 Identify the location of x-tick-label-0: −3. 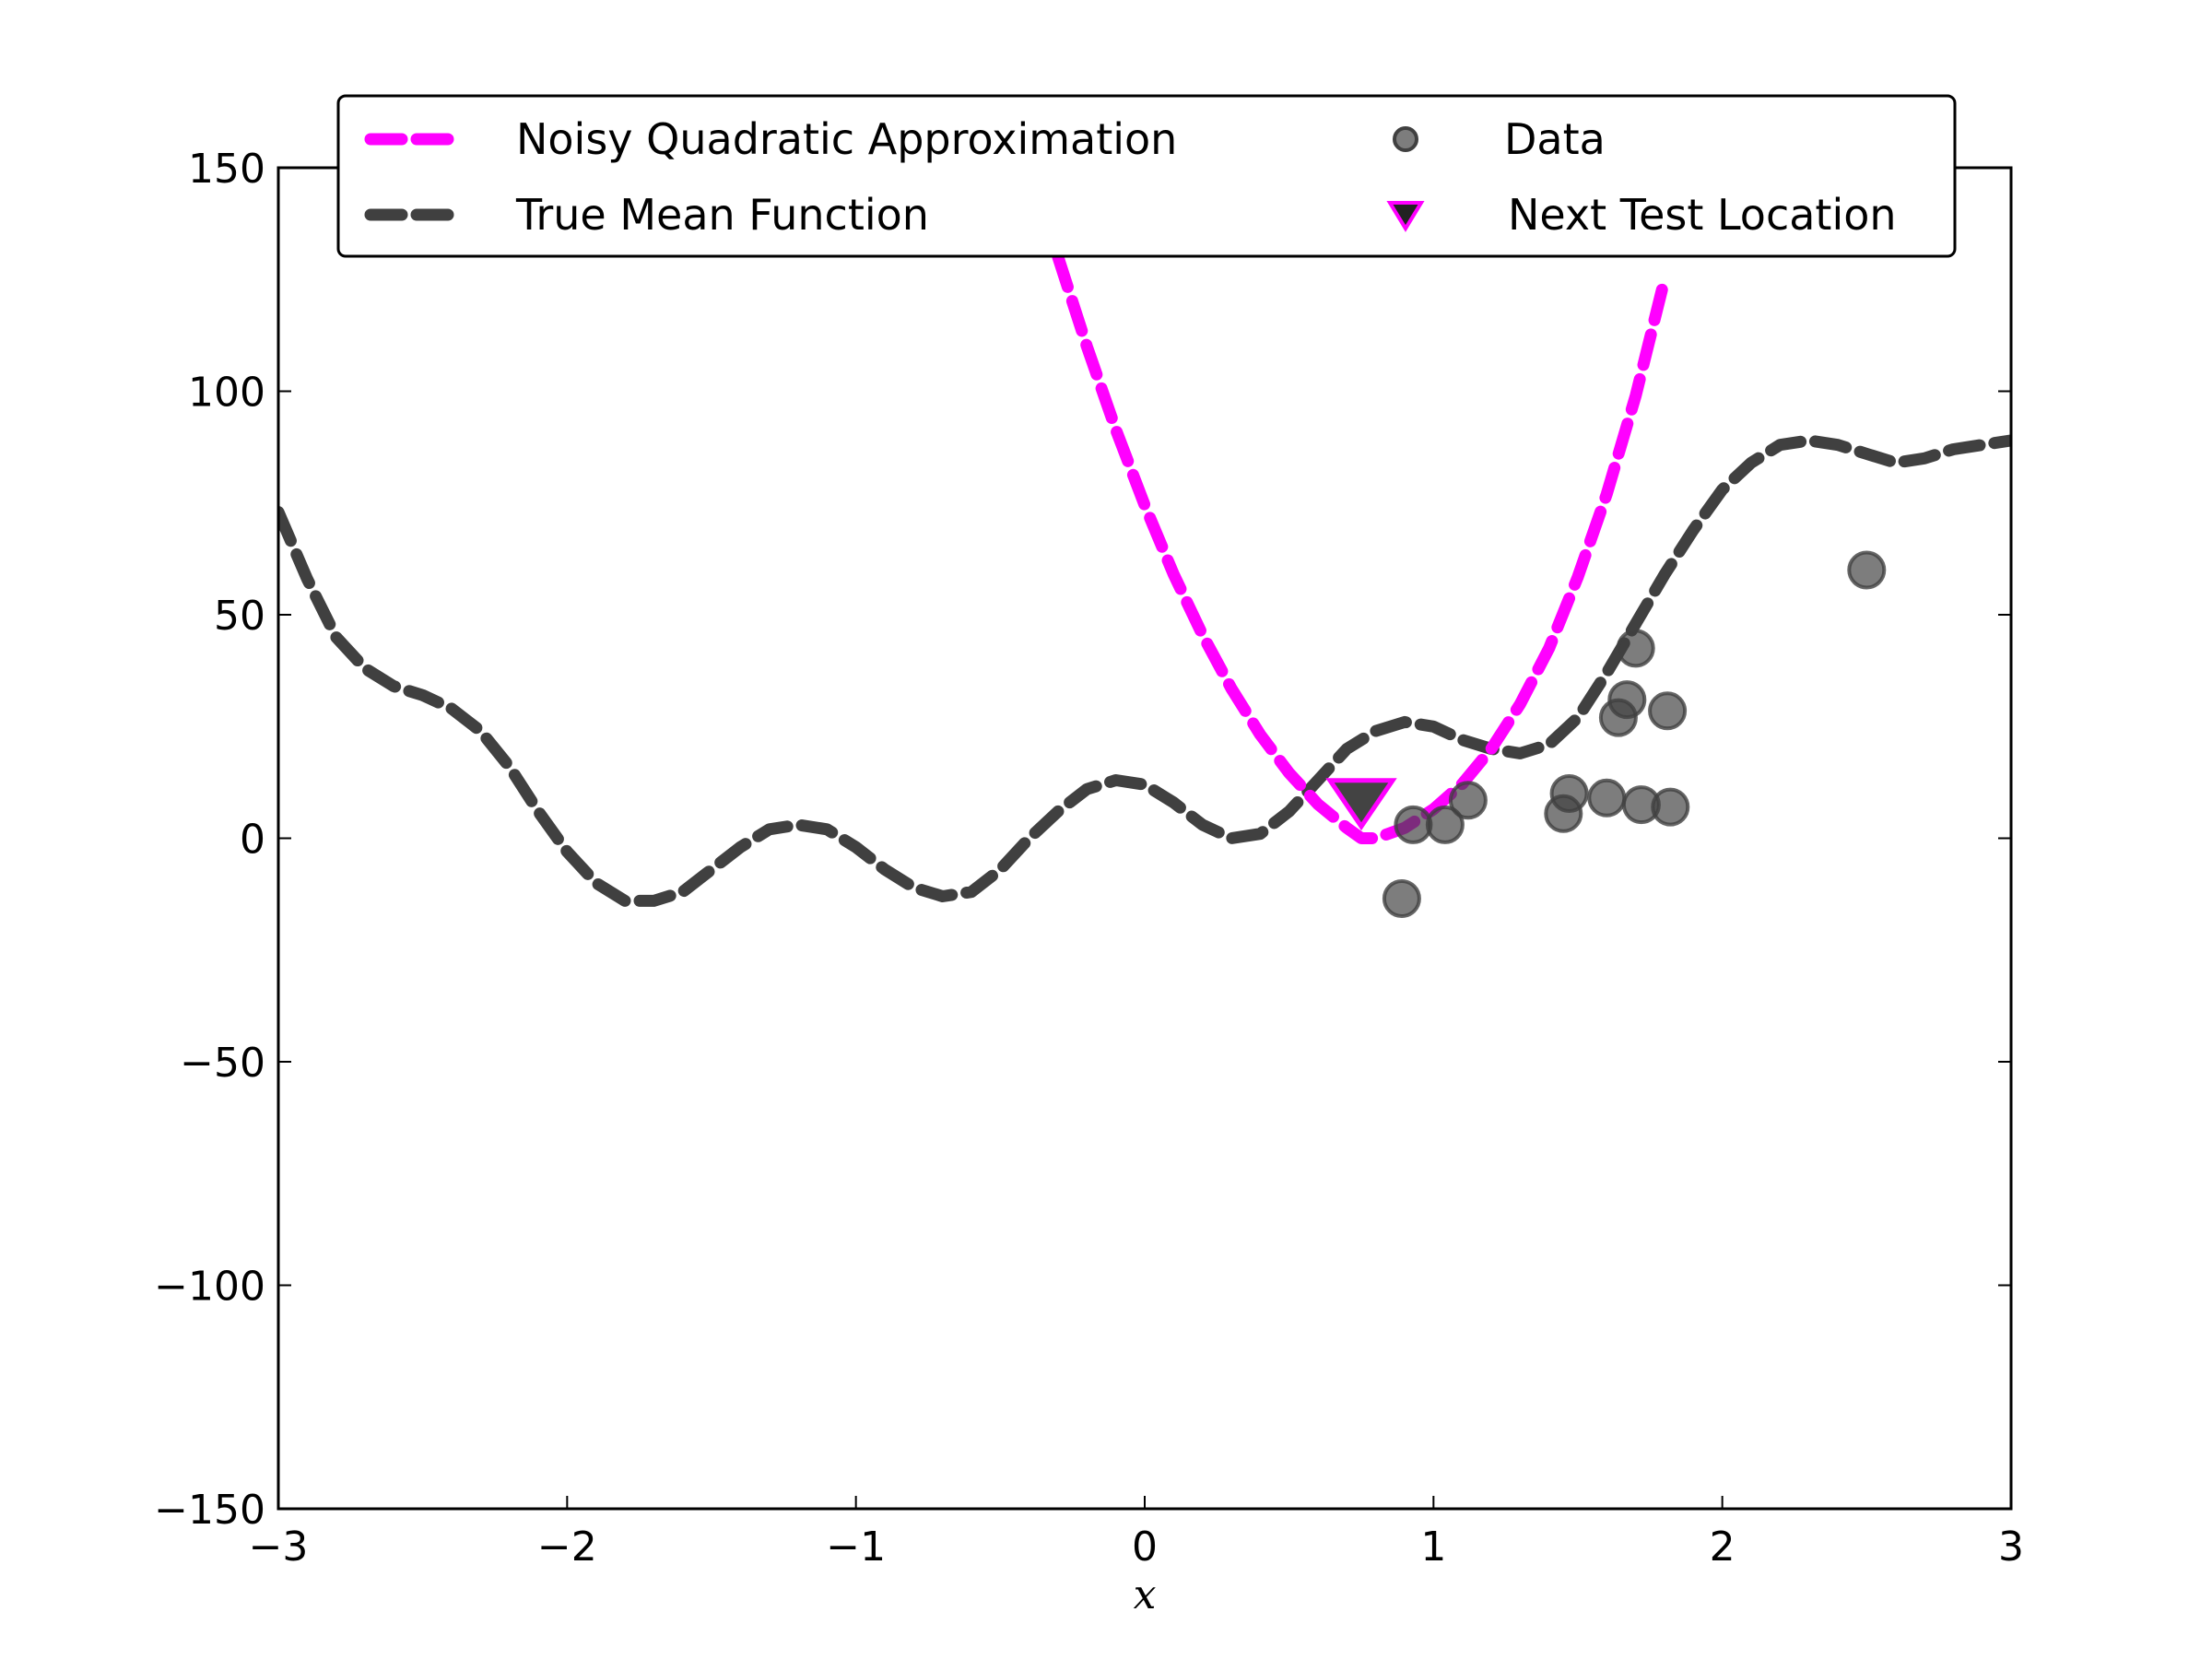
(279, 1547).